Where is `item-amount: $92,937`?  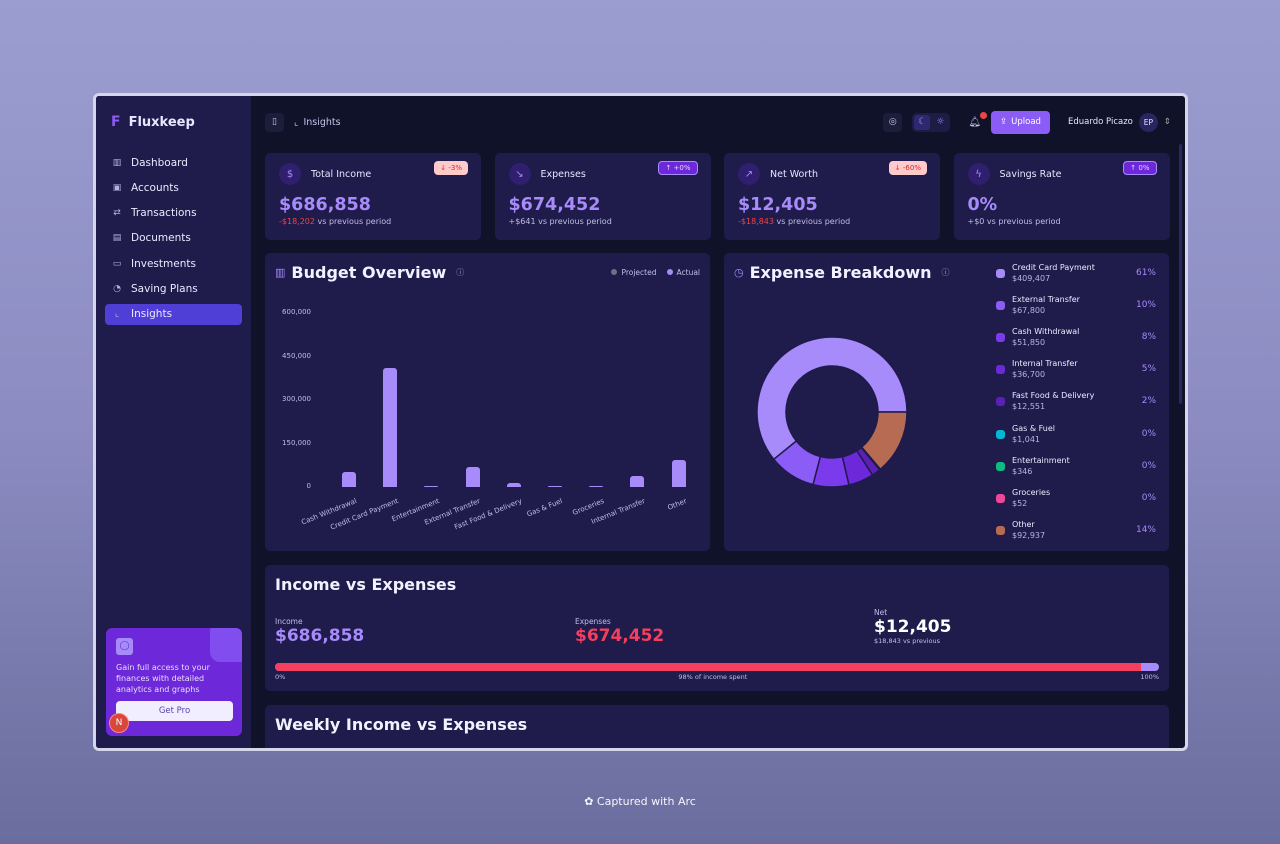 item-amount: $92,937 is located at coordinates (1029, 535).